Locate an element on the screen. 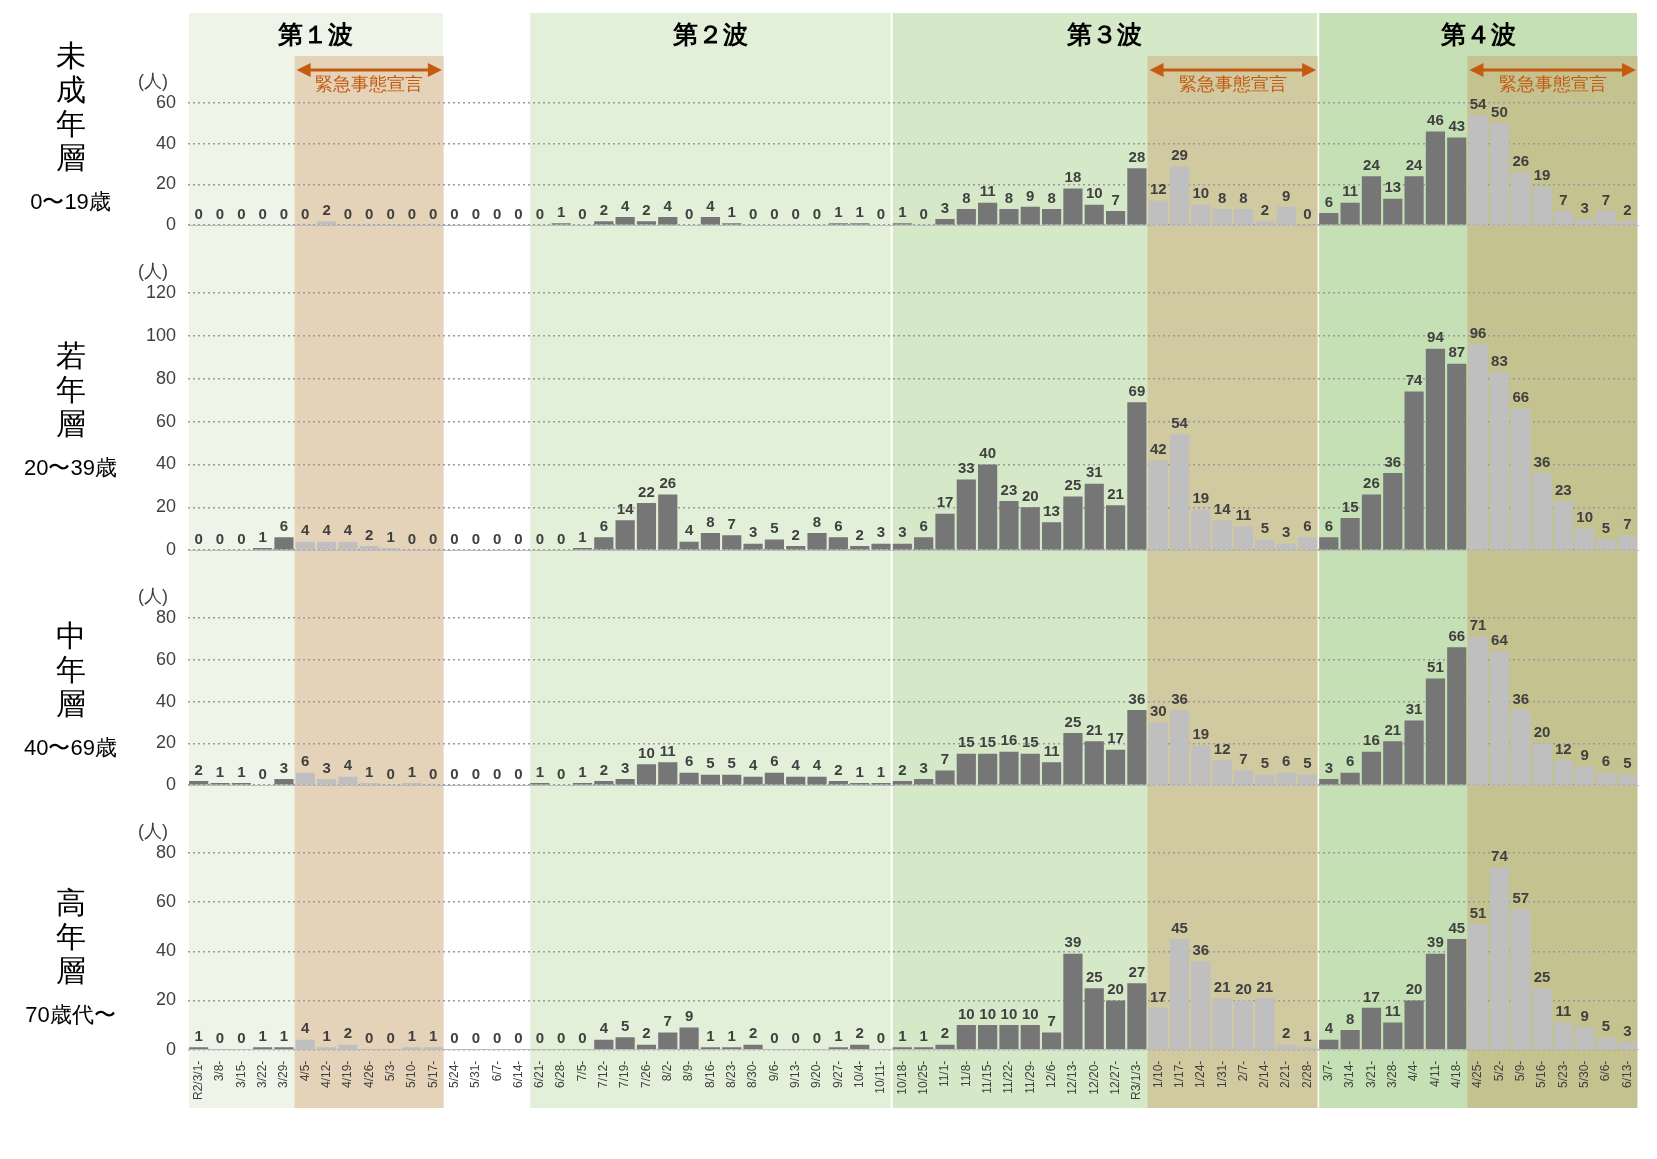 Image resolution: width=1657 pixels, height=1159 pixels. data-label: 40 is located at coordinates (987, 453).